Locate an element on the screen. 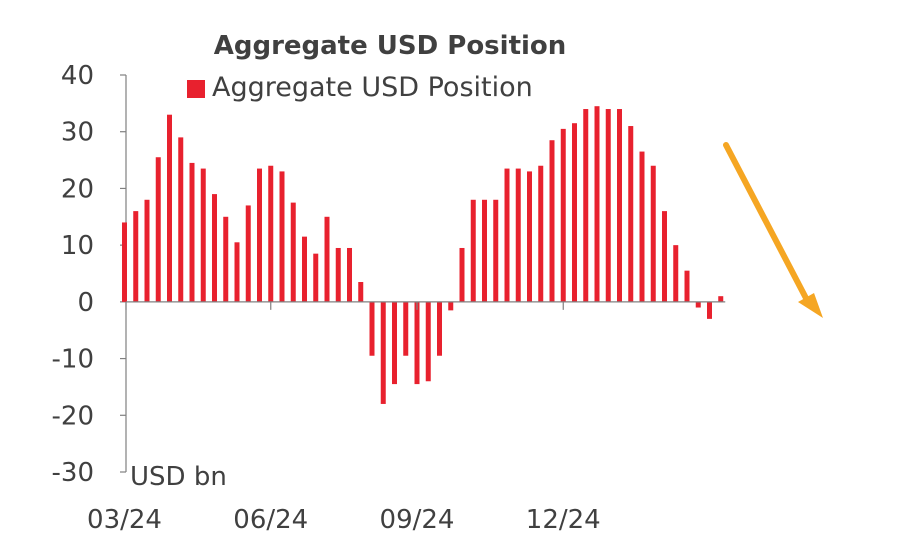 The width and height of the screenshot is (900, 551). trend-arrow is located at coordinates (773, 230).